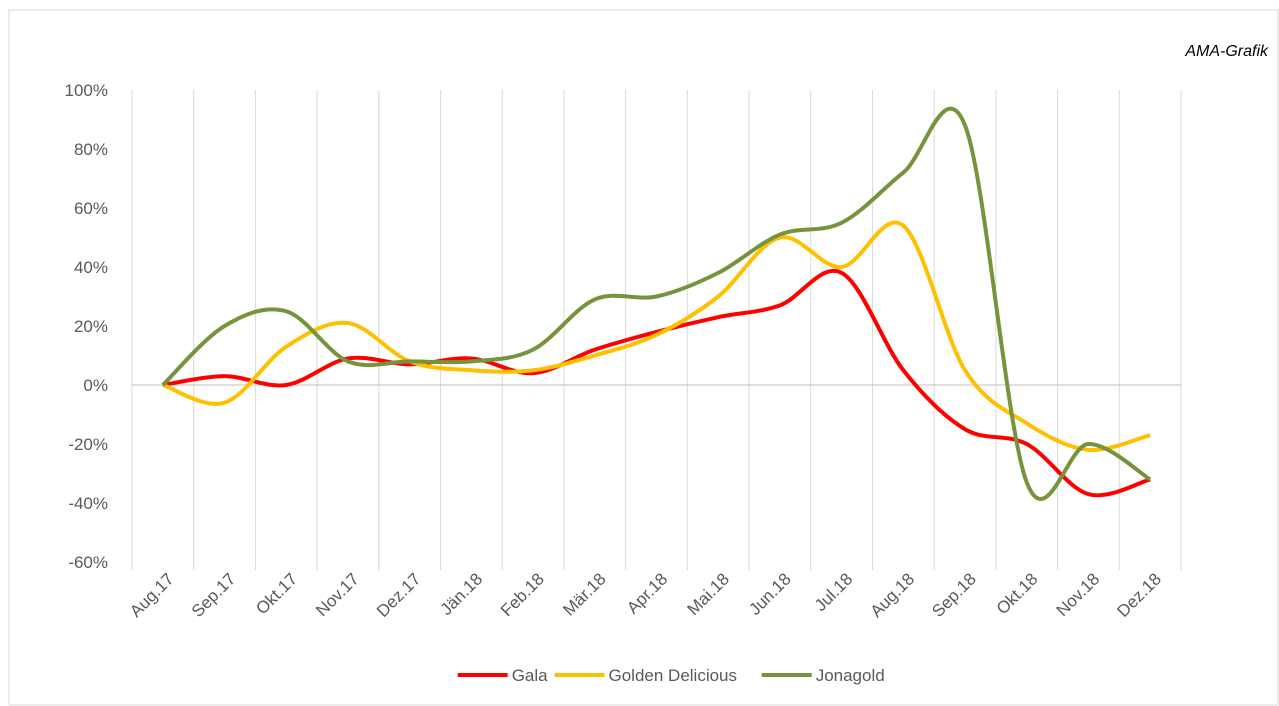  Describe the element at coordinates (522, 594) in the screenshot. I see `x-tick-label: Feb.18` at that location.